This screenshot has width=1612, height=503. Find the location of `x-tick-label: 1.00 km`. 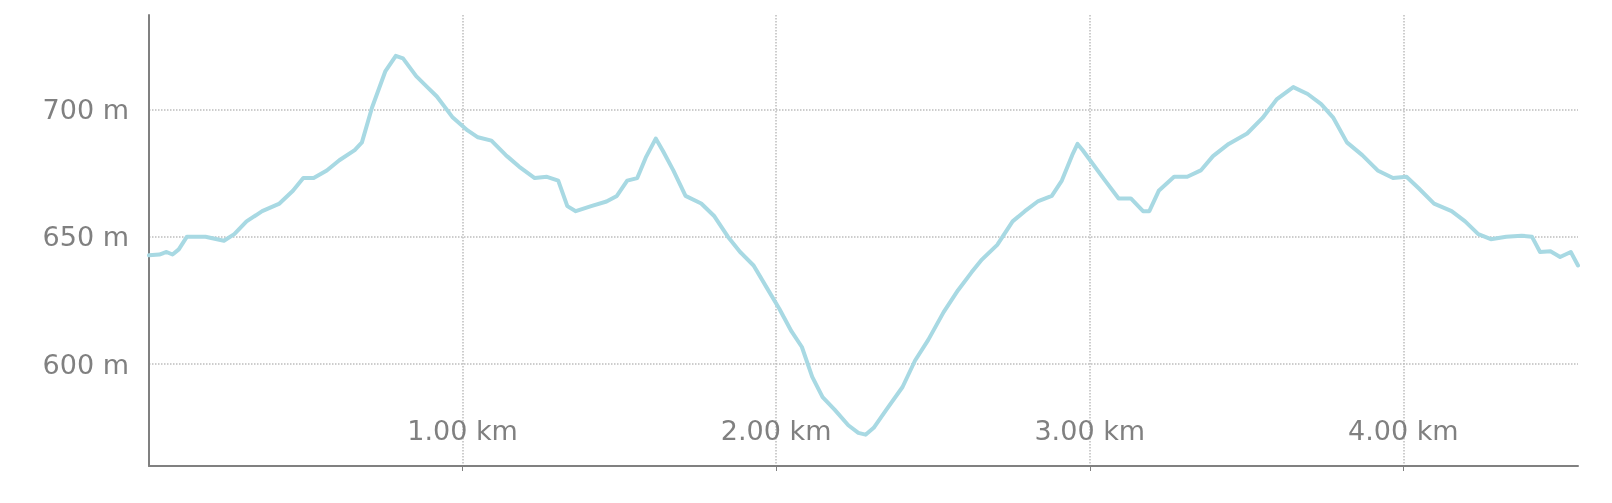

x-tick-label: 1.00 km is located at coordinates (462, 430).